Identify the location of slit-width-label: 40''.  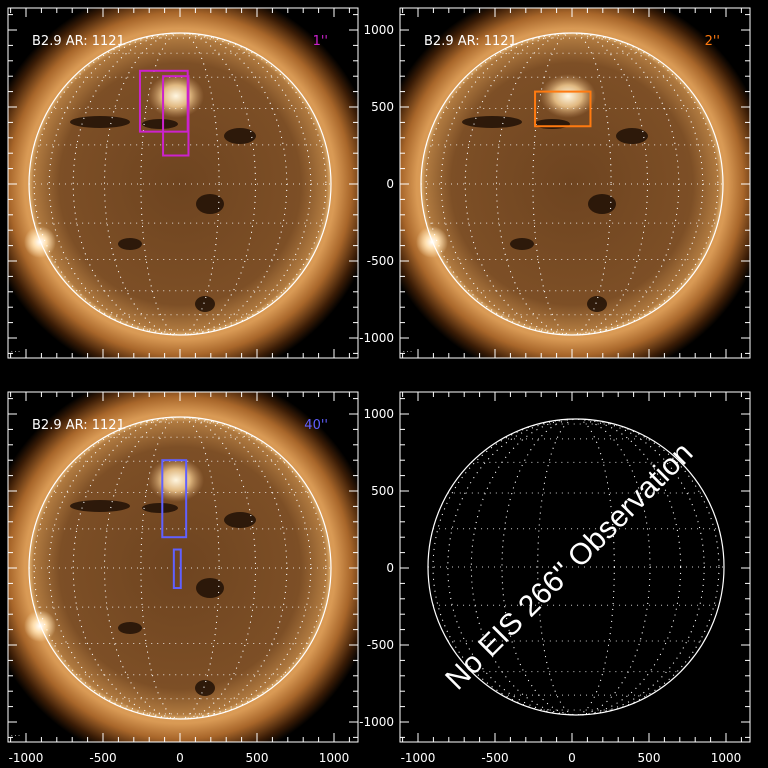
(316, 425).